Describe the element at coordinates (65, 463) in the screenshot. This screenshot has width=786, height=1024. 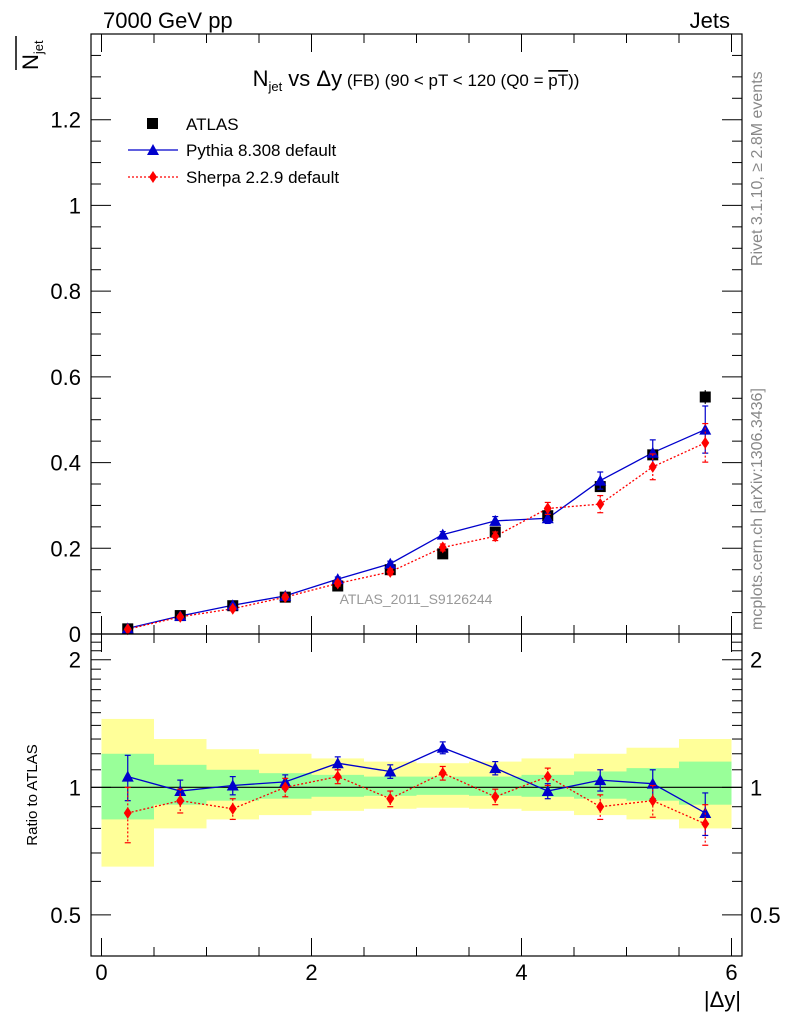
I see `y-tick-label: 0.4` at that location.